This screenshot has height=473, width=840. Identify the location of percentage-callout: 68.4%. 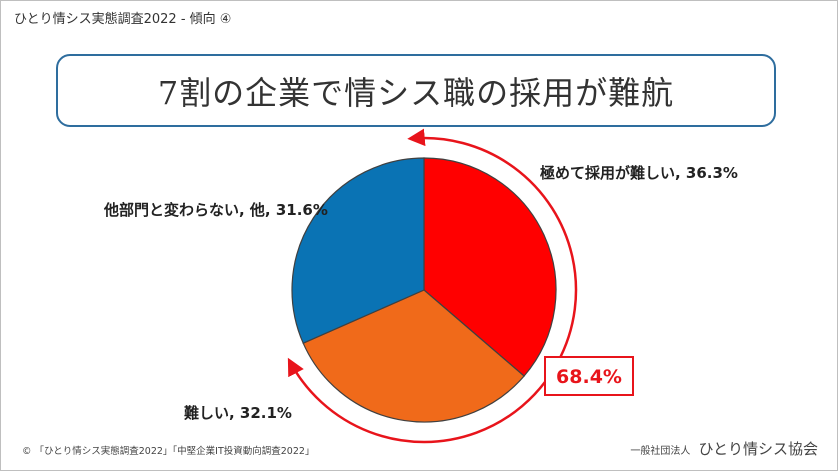
(589, 377).